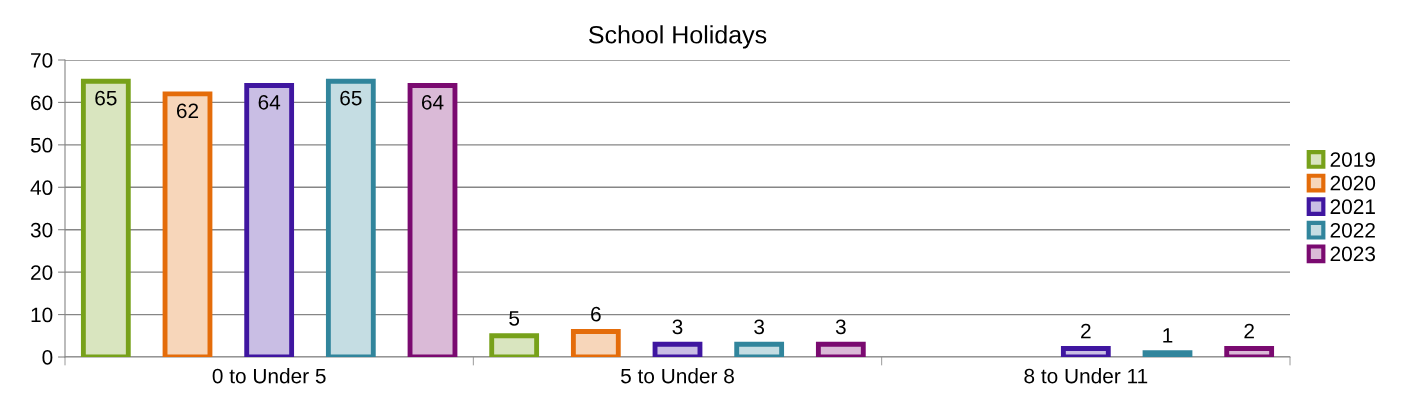  I want to click on y-tick-label: 0, so click(47, 357).